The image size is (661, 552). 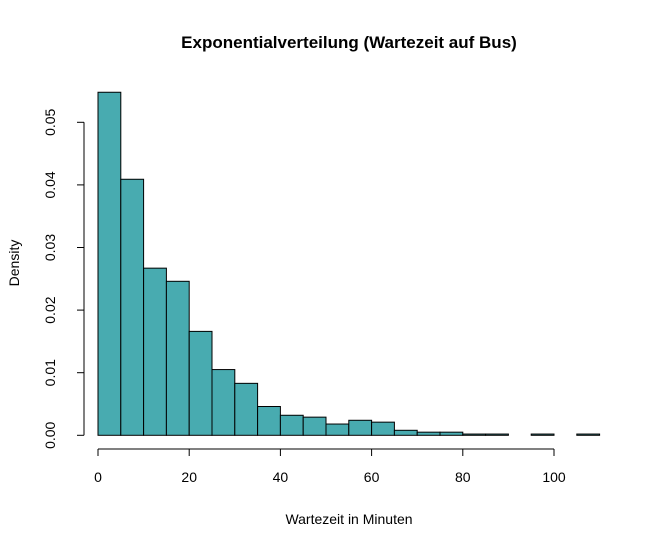 I want to click on x-axis: 0 20 40 60 80 100, so click(x=330, y=466).